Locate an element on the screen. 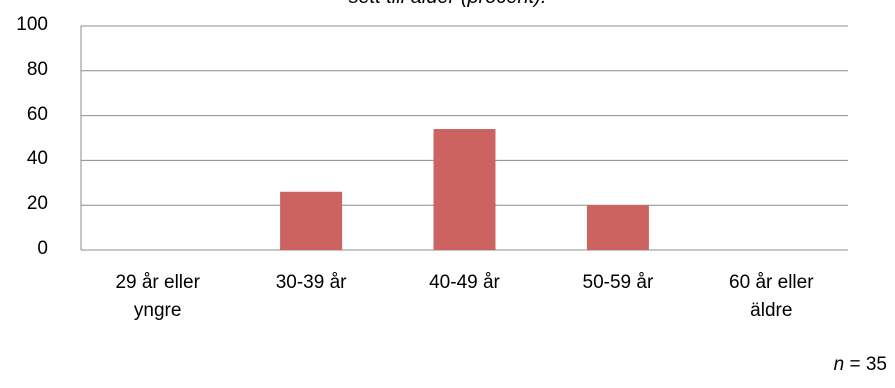 This screenshot has height=388, width=895. y-tick-label: 20 is located at coordinates (37, 204).